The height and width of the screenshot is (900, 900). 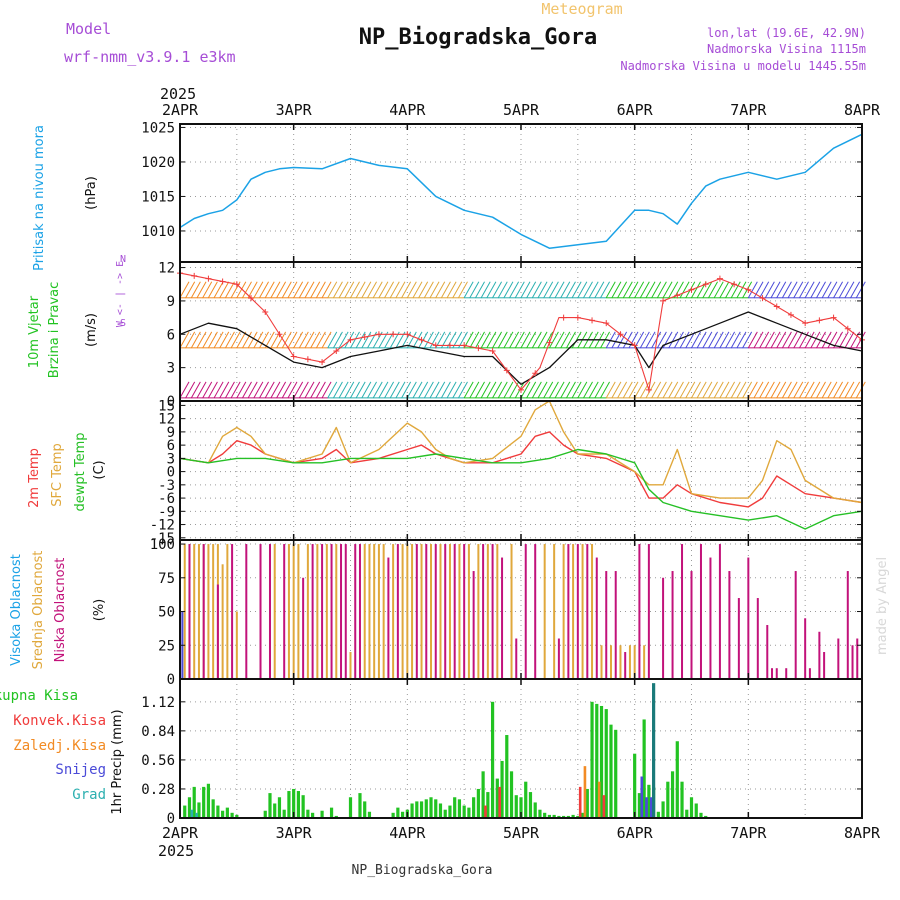 What do you see at coordinates (407, 110) in the screenshot?
I see `x-tick-label-top: 4APR` at bounding box center [407, 110].